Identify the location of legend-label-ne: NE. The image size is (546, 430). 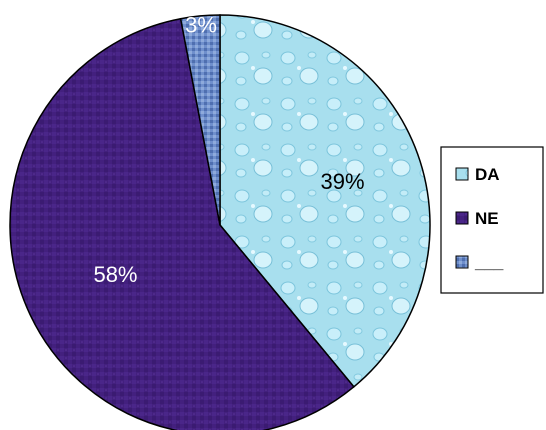
(487, 218).